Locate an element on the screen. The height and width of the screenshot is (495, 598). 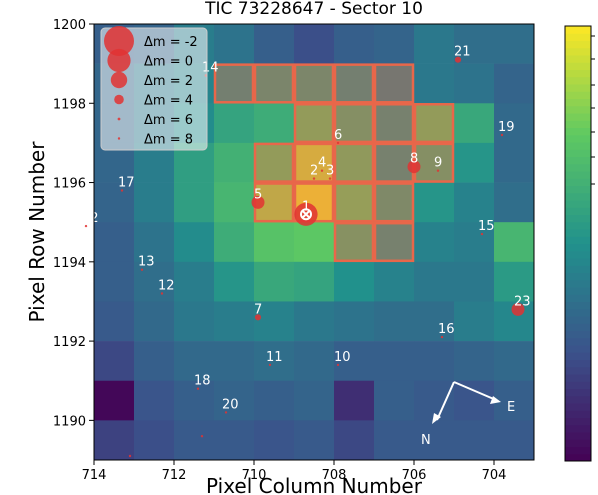
legend-label: Δm = 4 is located at coordinates (168, 101).